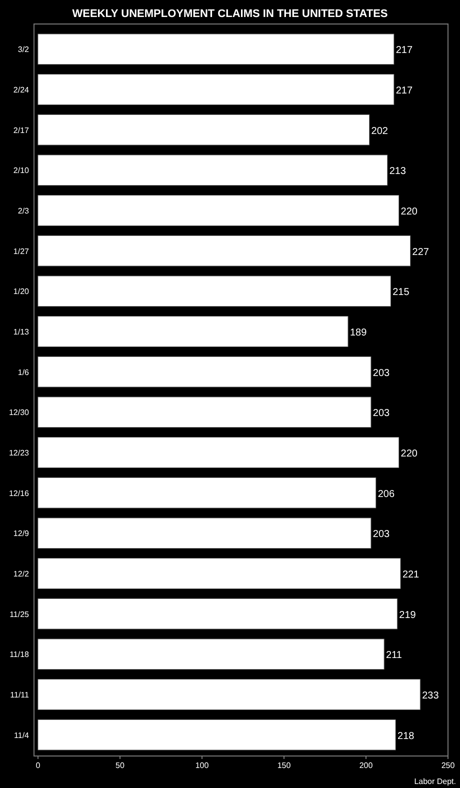 Image resolution: width=460 pixels, height=788 pixels. What do you see at coordinates (21, 130) in the screenshot?
I see `y-tick-label: 2/17` at bounding box center [21, 130].